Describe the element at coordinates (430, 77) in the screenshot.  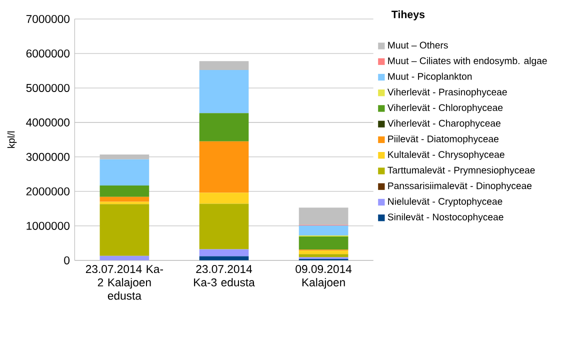
I see `legend-label: Muut - Picoplankton` at that location.